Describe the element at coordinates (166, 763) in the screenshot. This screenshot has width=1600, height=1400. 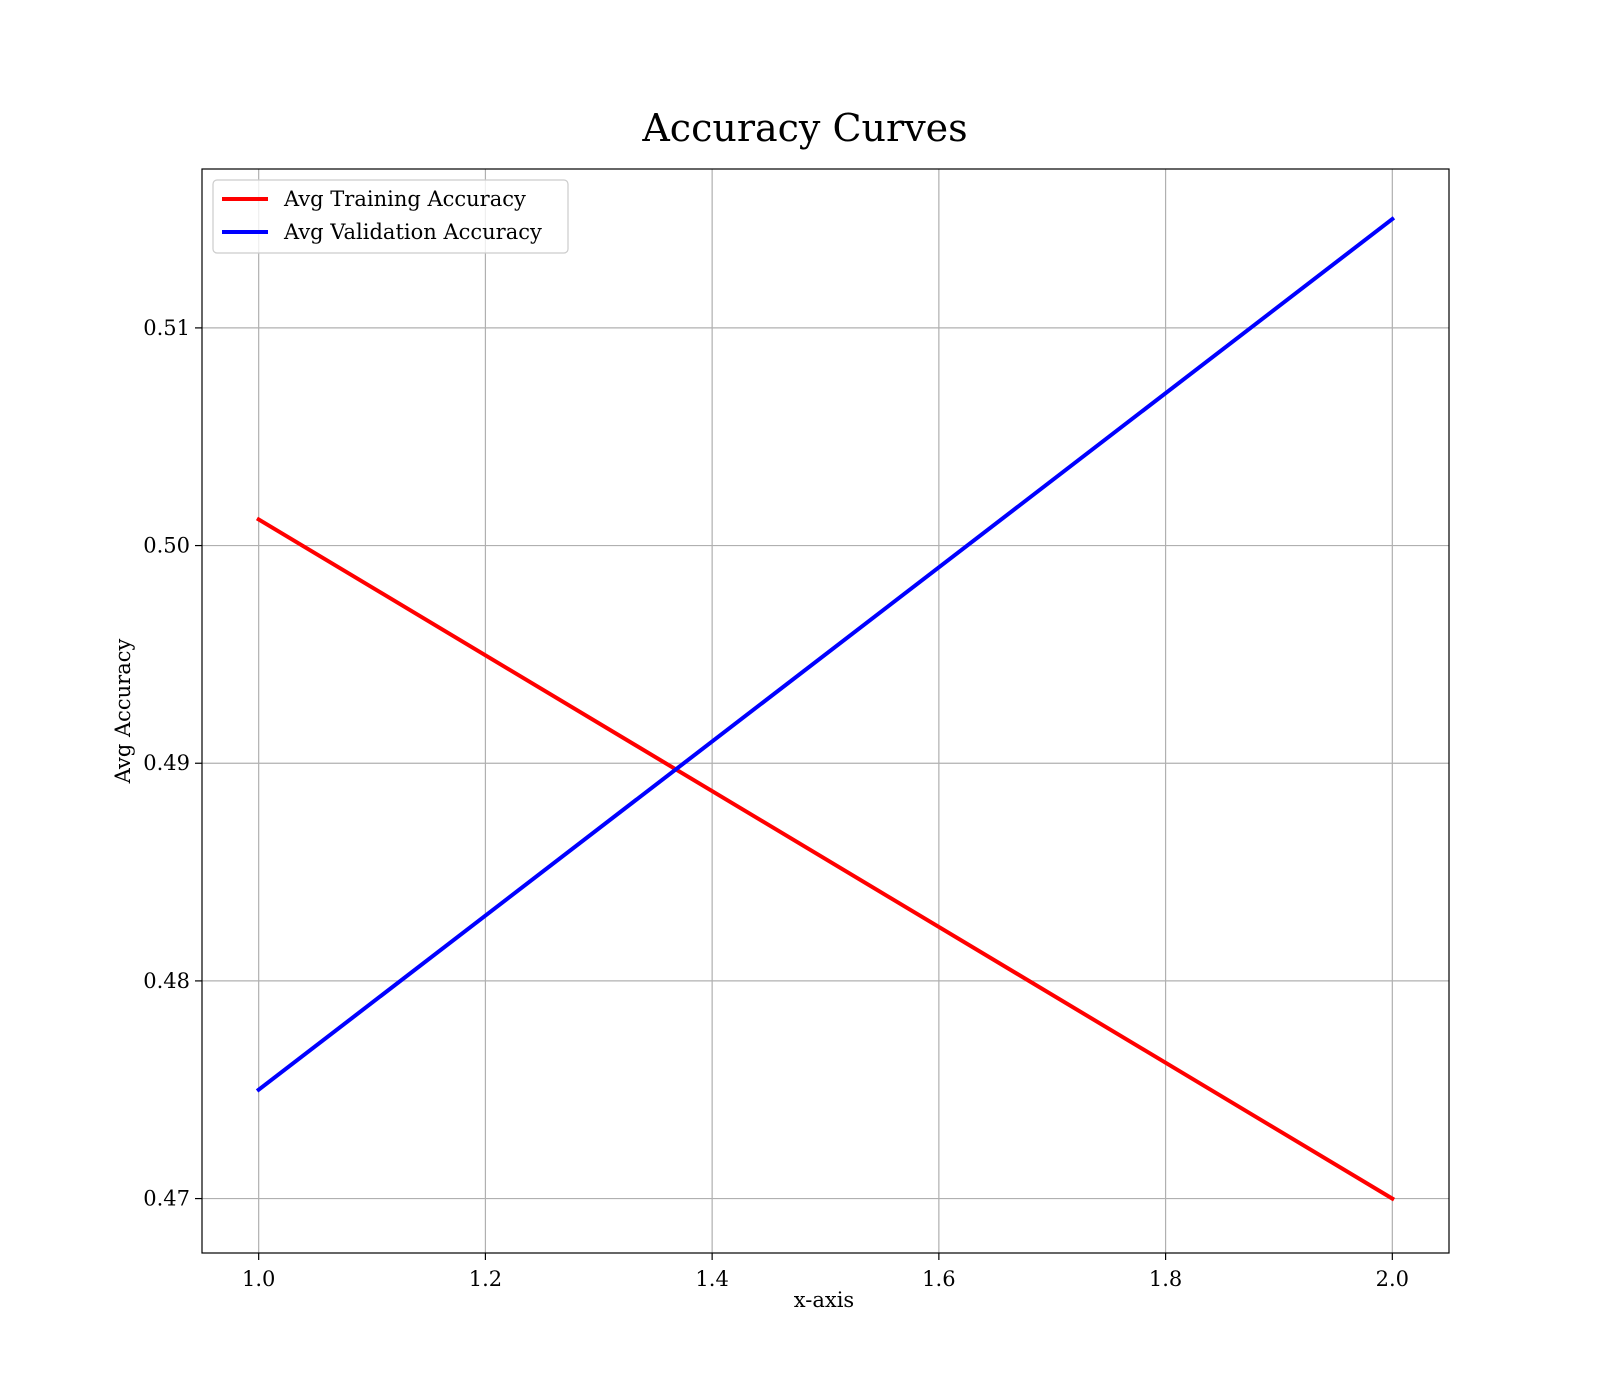
I see `y-tick-label: 0.49` at that location.